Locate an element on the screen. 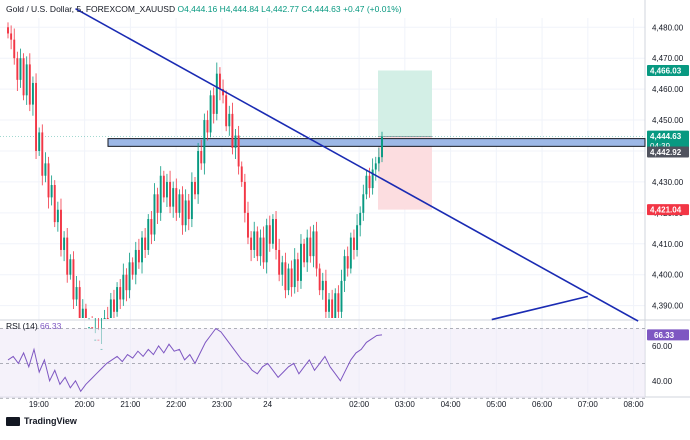 This screenshot has width=690, height=440. price-tick-label: 4,450.00 is located at coordinates (668, 120).